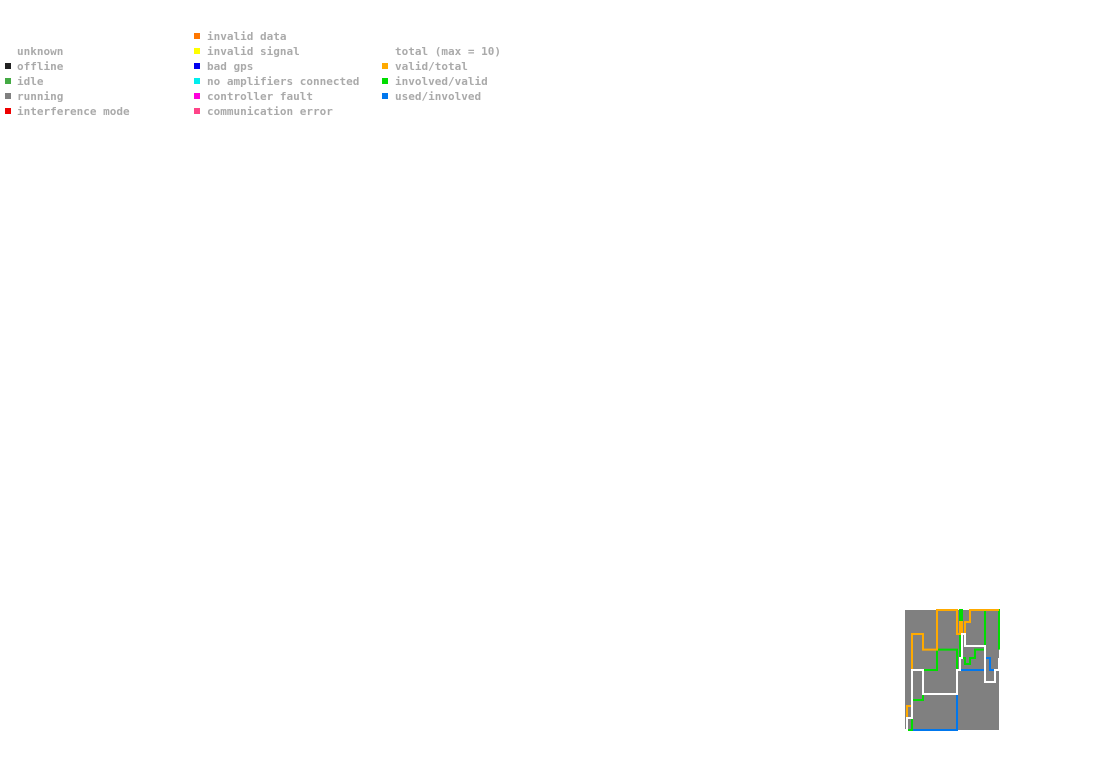  What do you see at coordinates (260, 96) in the screenshot?
I see `legend-label: controller fault` at bounding box center [260, 96].